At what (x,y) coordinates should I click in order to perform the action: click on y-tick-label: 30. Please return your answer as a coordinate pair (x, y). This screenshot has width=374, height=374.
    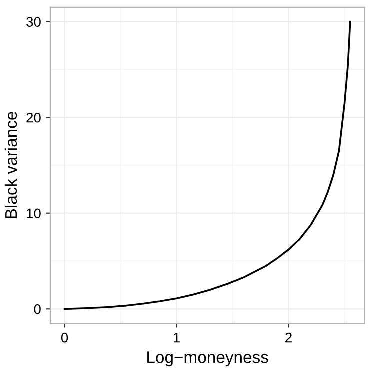
    Looking at the image, I should click on (33, 22).